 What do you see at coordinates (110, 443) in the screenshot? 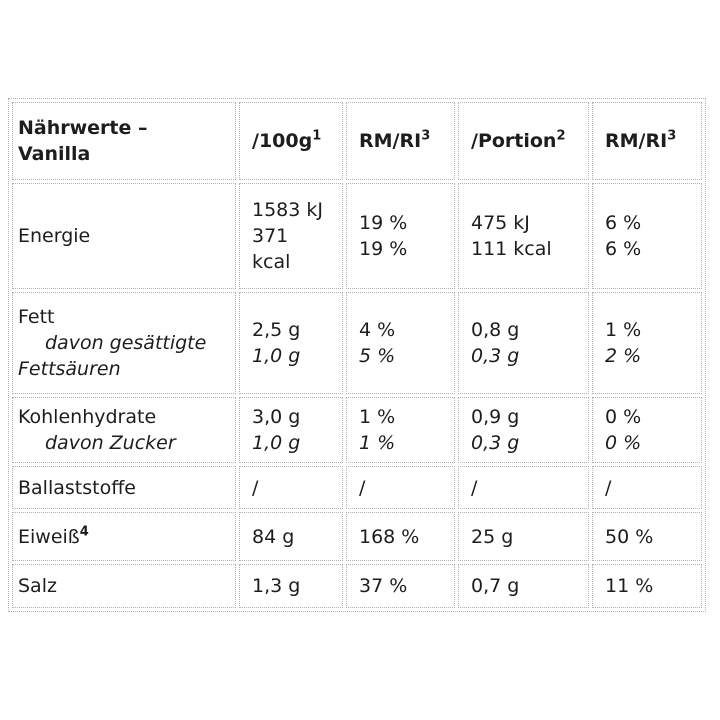
I see `row-sublabel-line: davon Zucker` at bounding box center [110, 443].